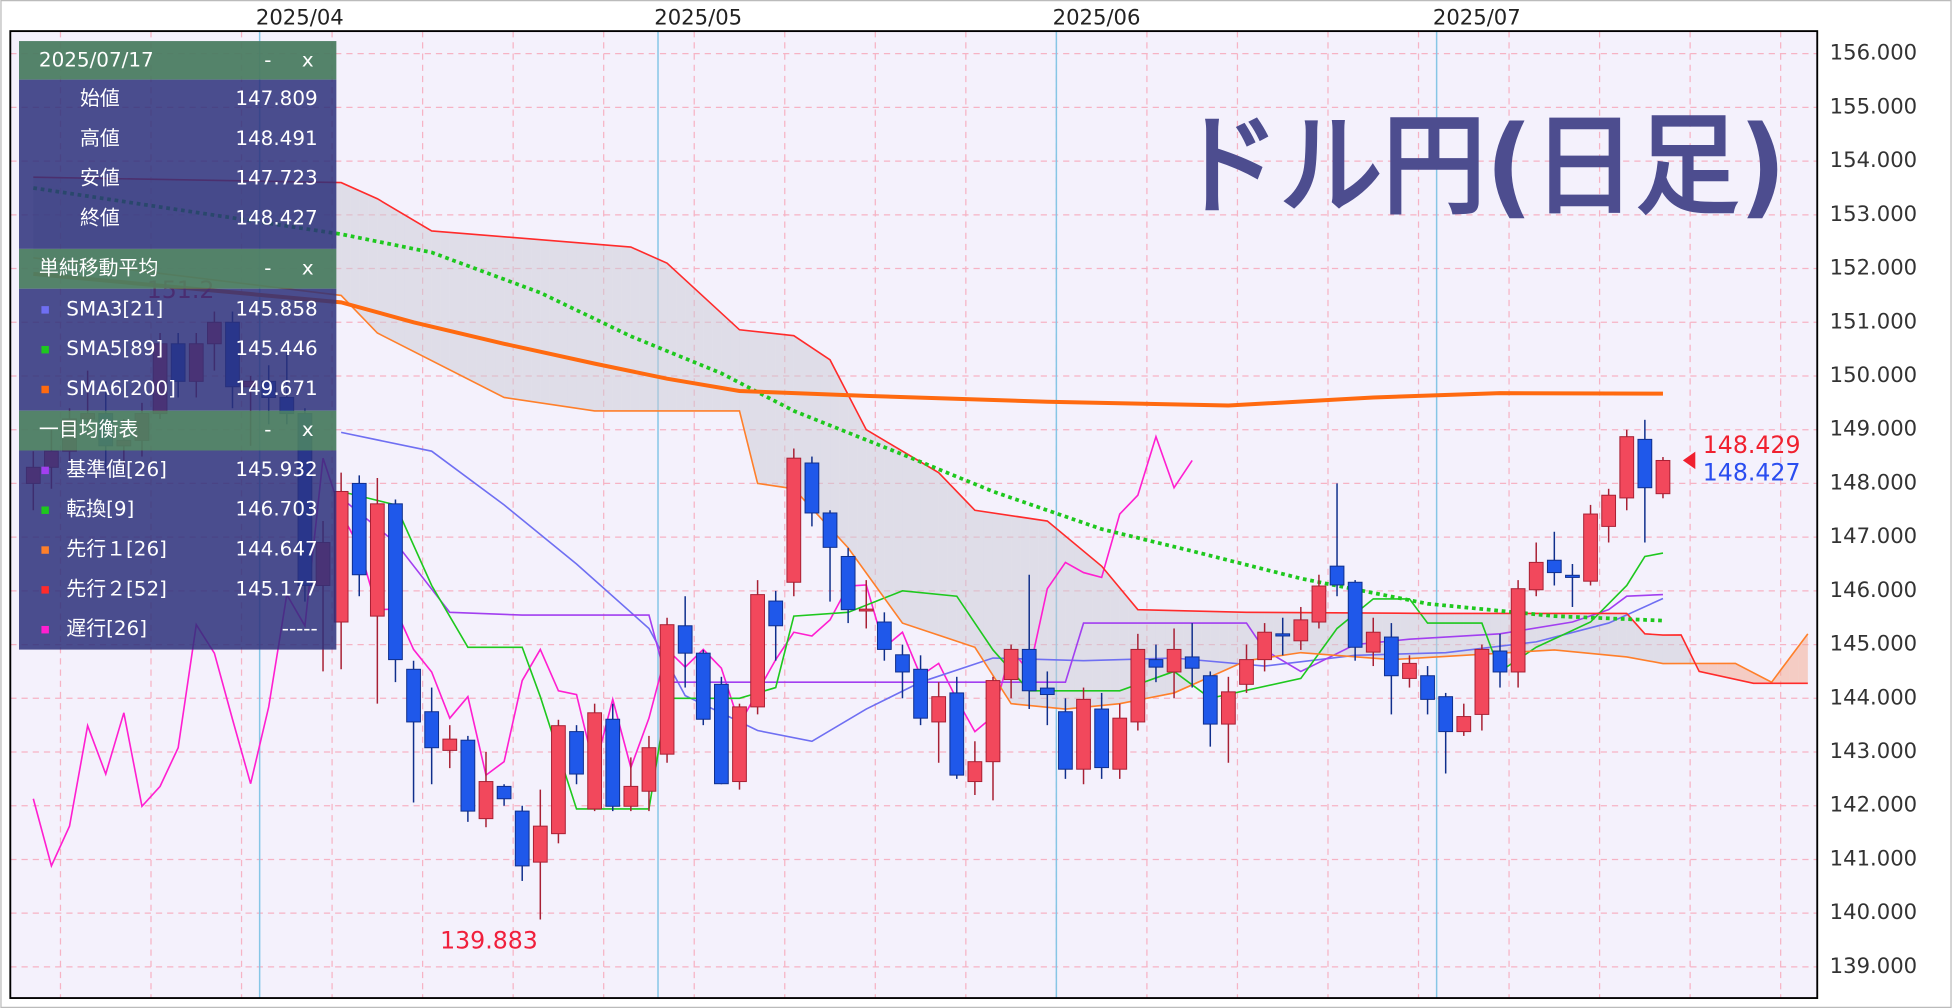 The height and width of the screenshot is (1008, 1952). I want to click on panel-value: 145.446, so click(276, 348).